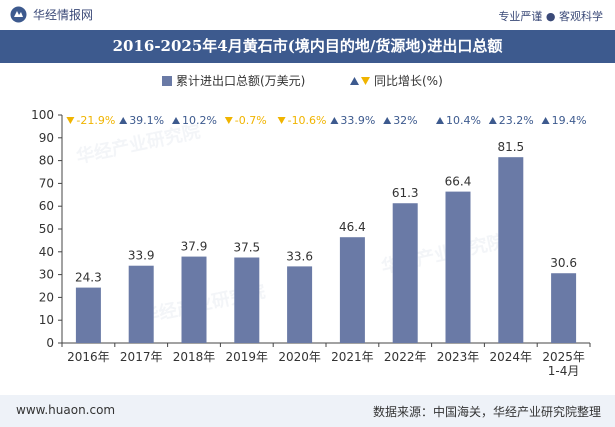 Image resolution: width=615 pixels, height=427 pixels. Describe the element at coordinates (405, 193) in the screenshot. I see `bar-value-label: 61.3` at that location.